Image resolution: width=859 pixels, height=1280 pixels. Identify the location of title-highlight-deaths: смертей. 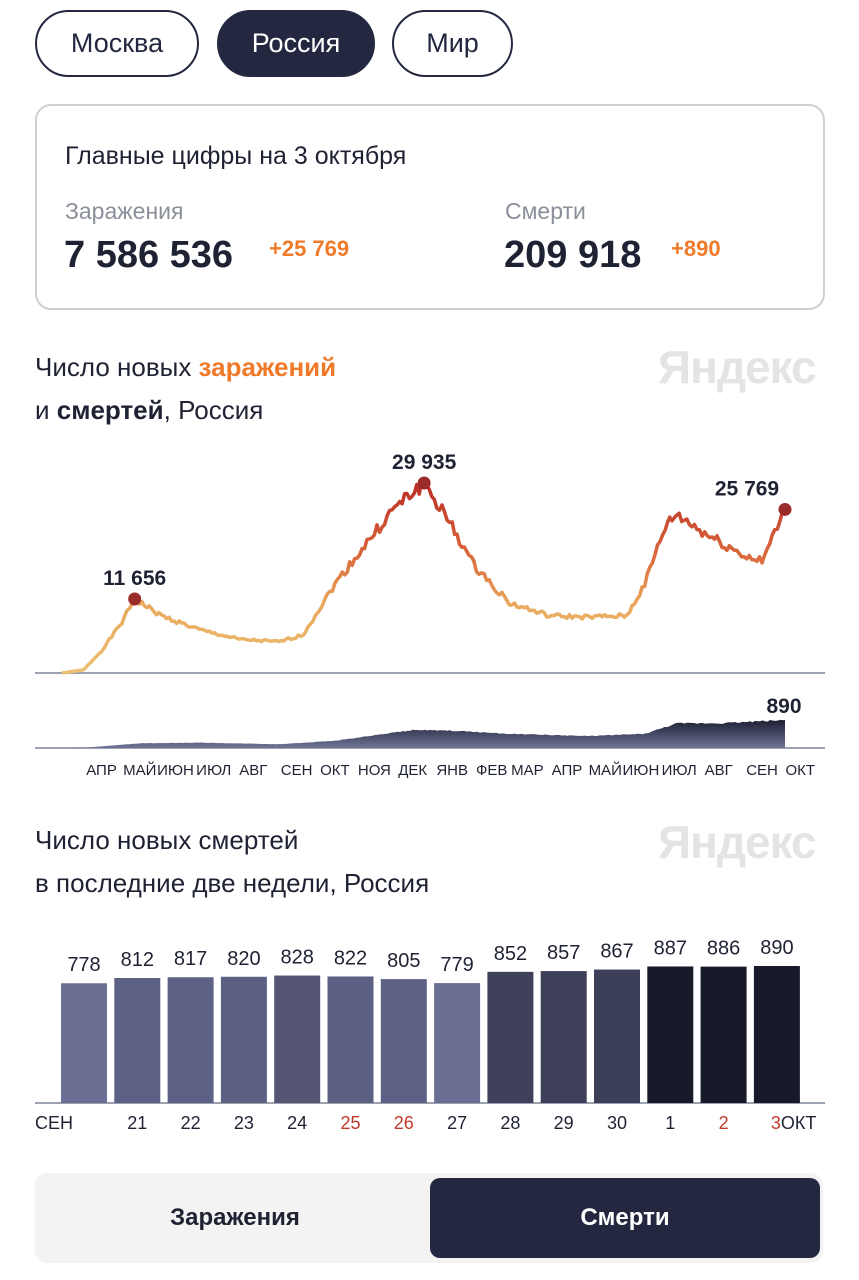
(110, 410).